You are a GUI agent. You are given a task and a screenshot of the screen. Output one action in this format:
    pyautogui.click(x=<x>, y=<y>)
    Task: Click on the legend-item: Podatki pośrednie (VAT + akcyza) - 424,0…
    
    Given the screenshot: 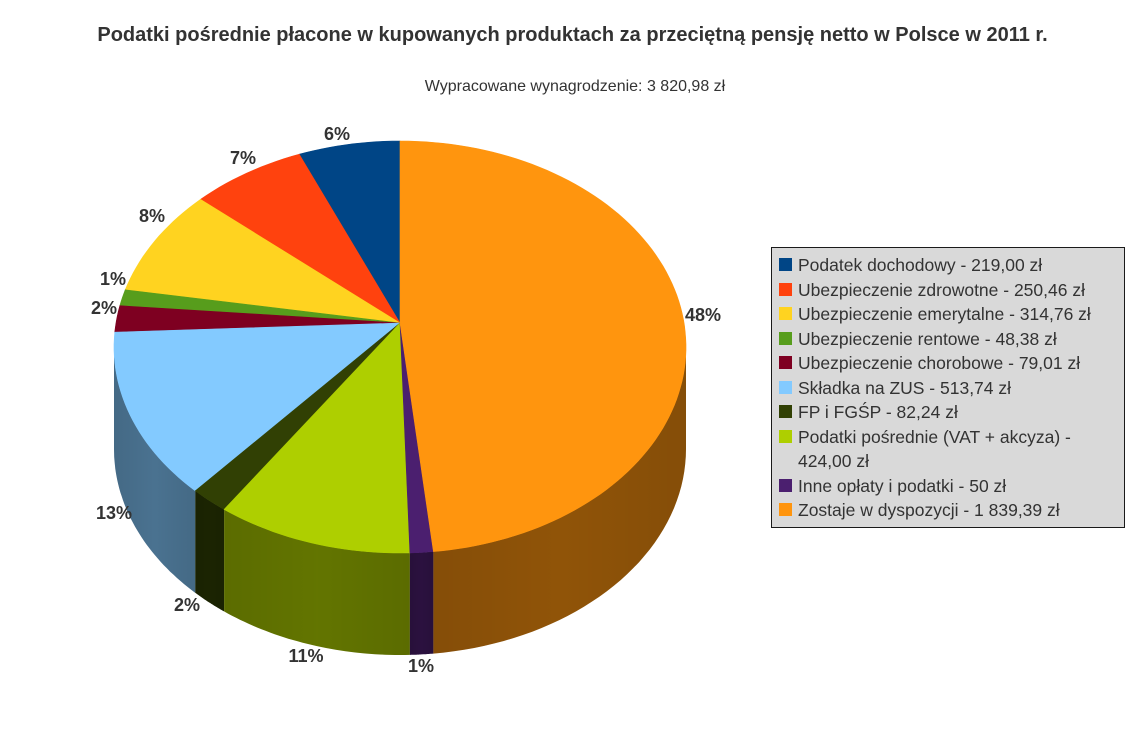 What is the action you would take?
    pyautogui.click(x=948, y=449)
    